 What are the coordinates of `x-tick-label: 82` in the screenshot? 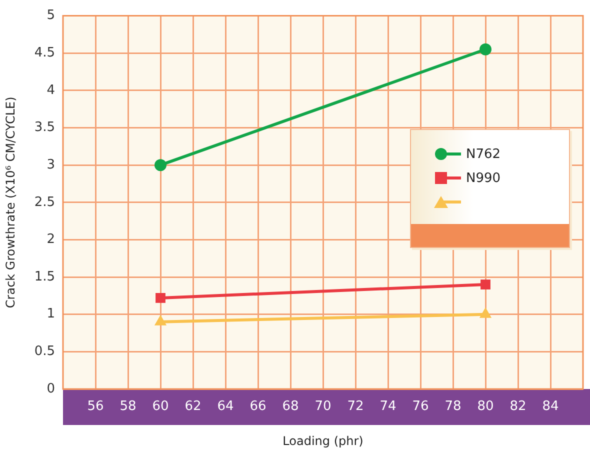 It's located at (518, 406).